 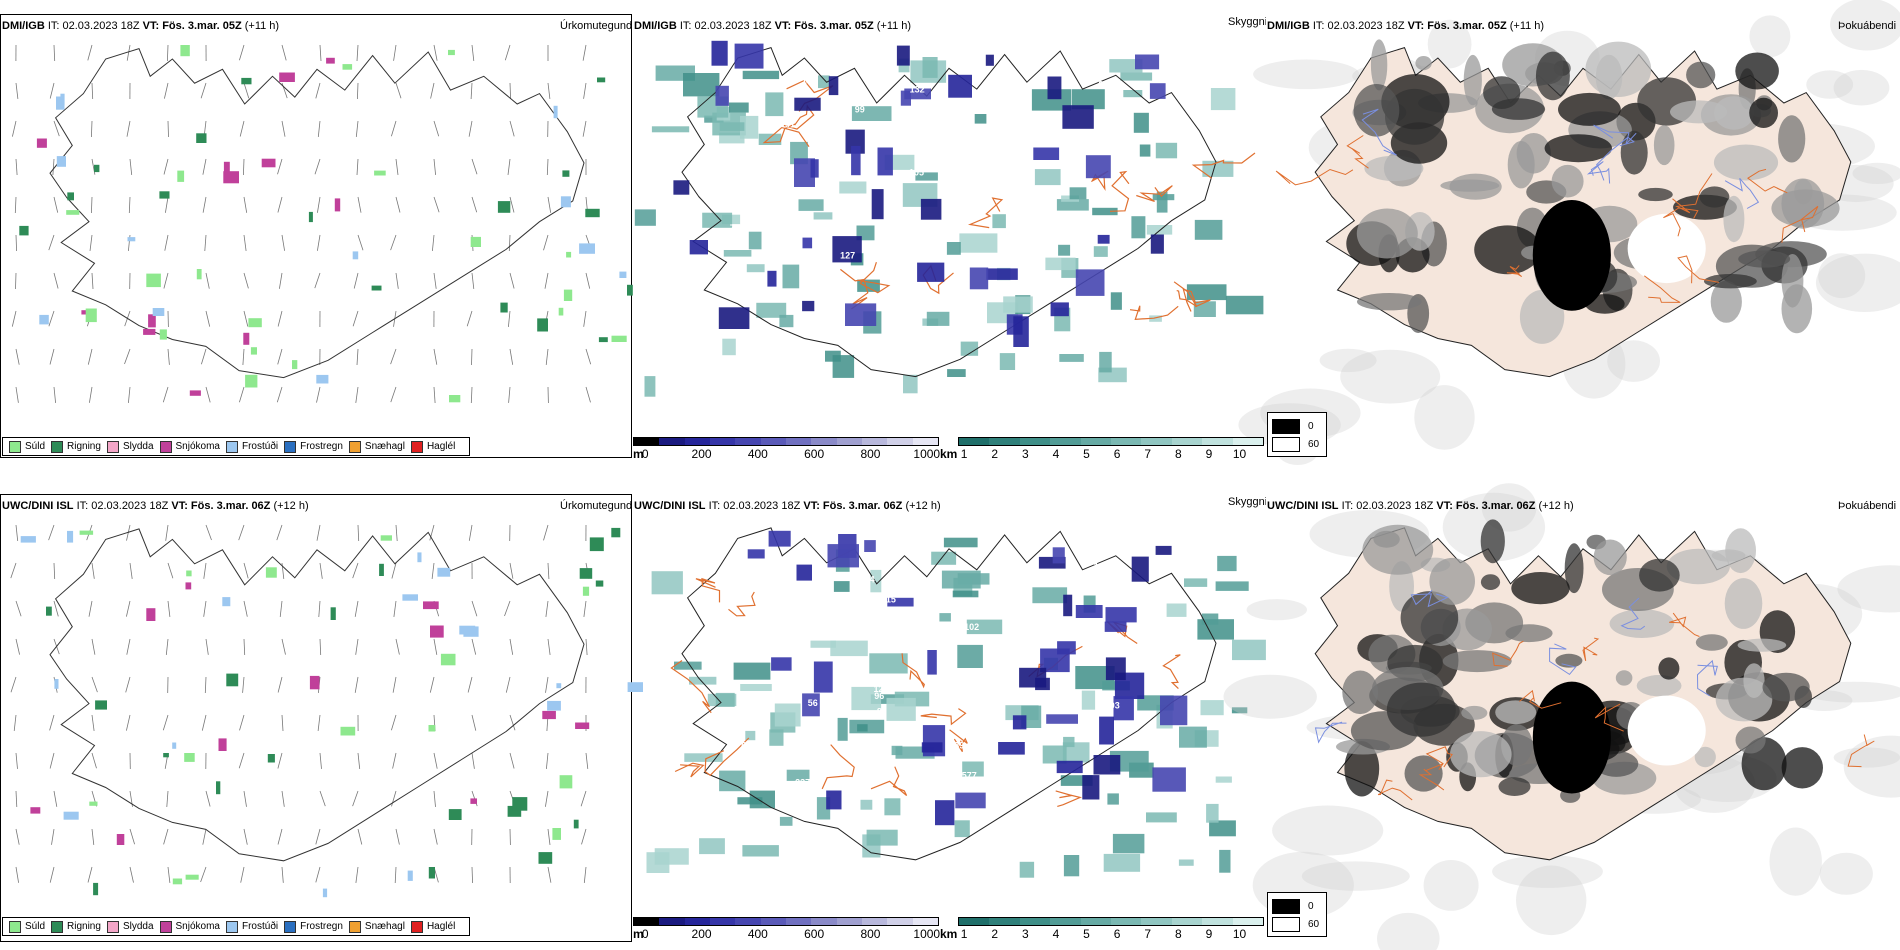 What do you see at coordinates (999, 128) in the screenshot?
I see `cloud-base-label: 80` at bounding box center [999, 128].